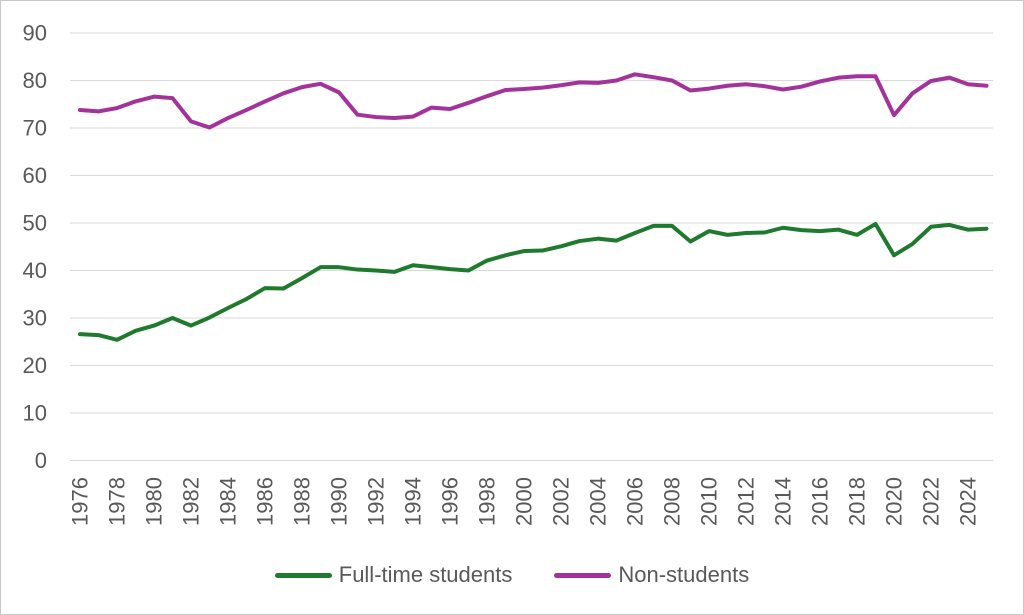  Describe the element at coordinates (35, 175) in the screenshot. I see `y-axis-label-60: 60` at that location.